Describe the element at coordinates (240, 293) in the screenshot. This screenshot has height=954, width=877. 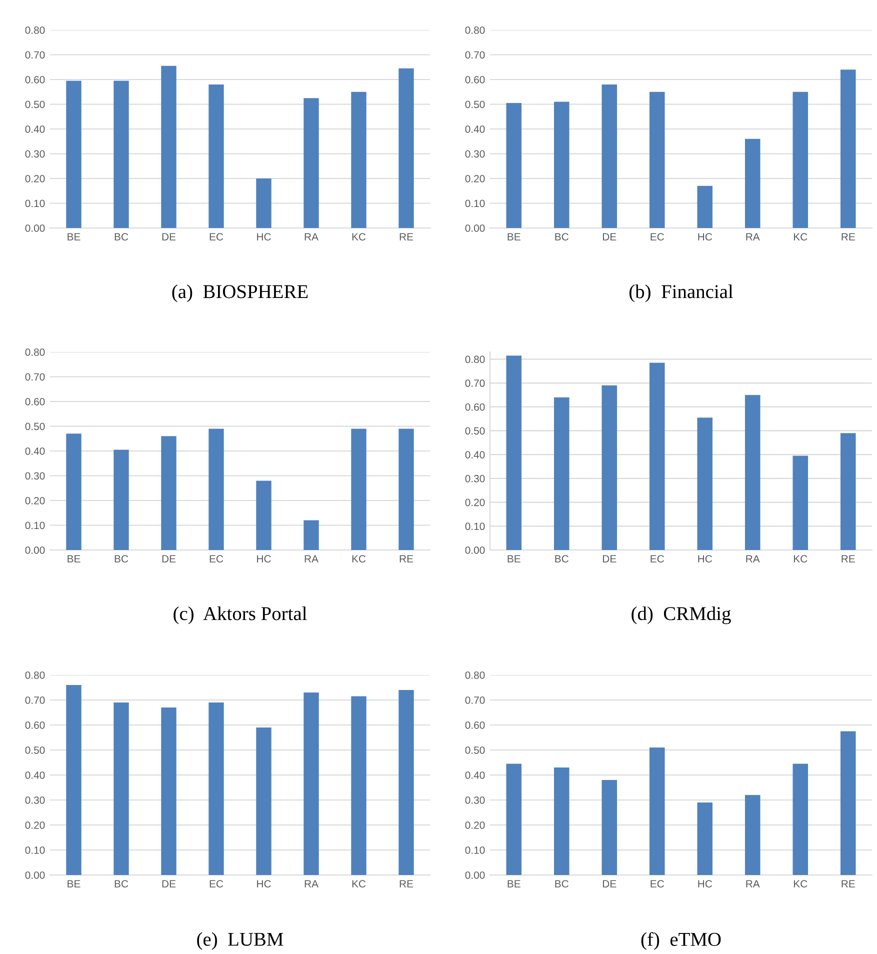
I see `text: (a) BIOSPHERE` at that location.